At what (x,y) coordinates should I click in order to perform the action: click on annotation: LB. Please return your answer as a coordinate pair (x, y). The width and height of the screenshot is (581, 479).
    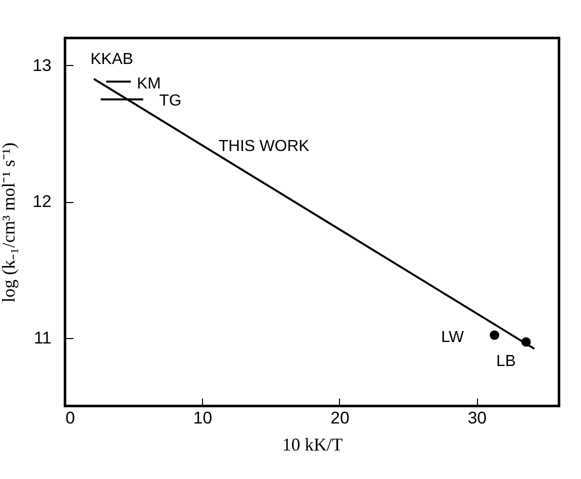
    Looking at the image, I should click on (506, 361).